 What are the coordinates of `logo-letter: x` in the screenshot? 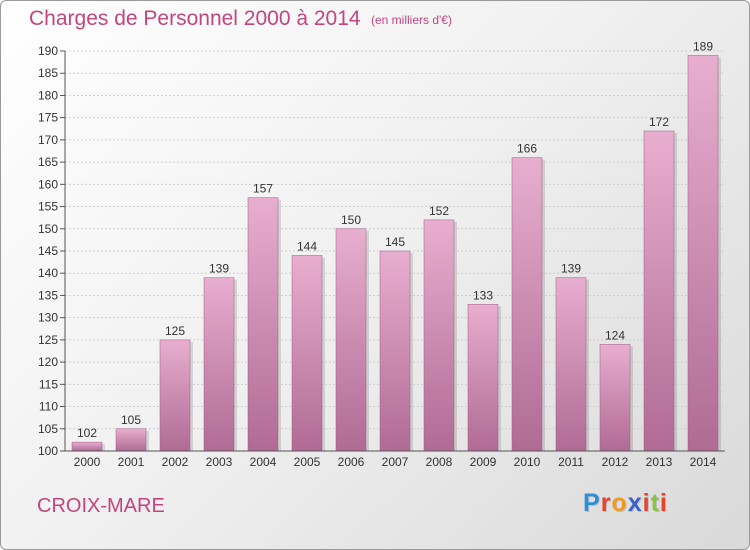 It's located at (635, 503).